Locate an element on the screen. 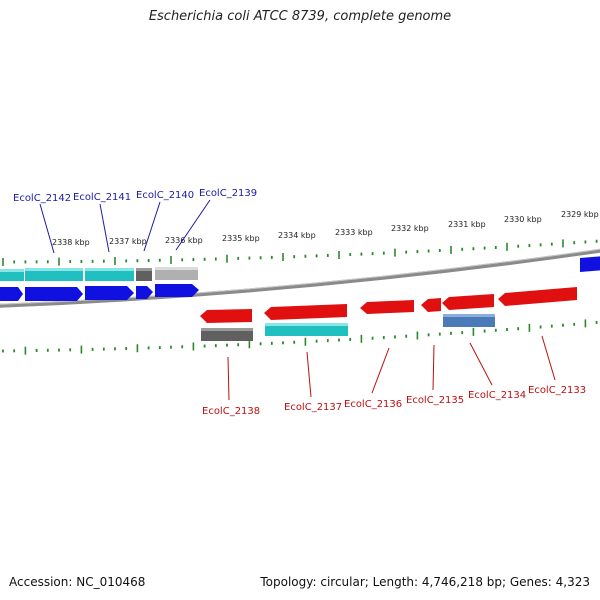  scale-label: 2332 kbp is located at coordinates (410, 228).